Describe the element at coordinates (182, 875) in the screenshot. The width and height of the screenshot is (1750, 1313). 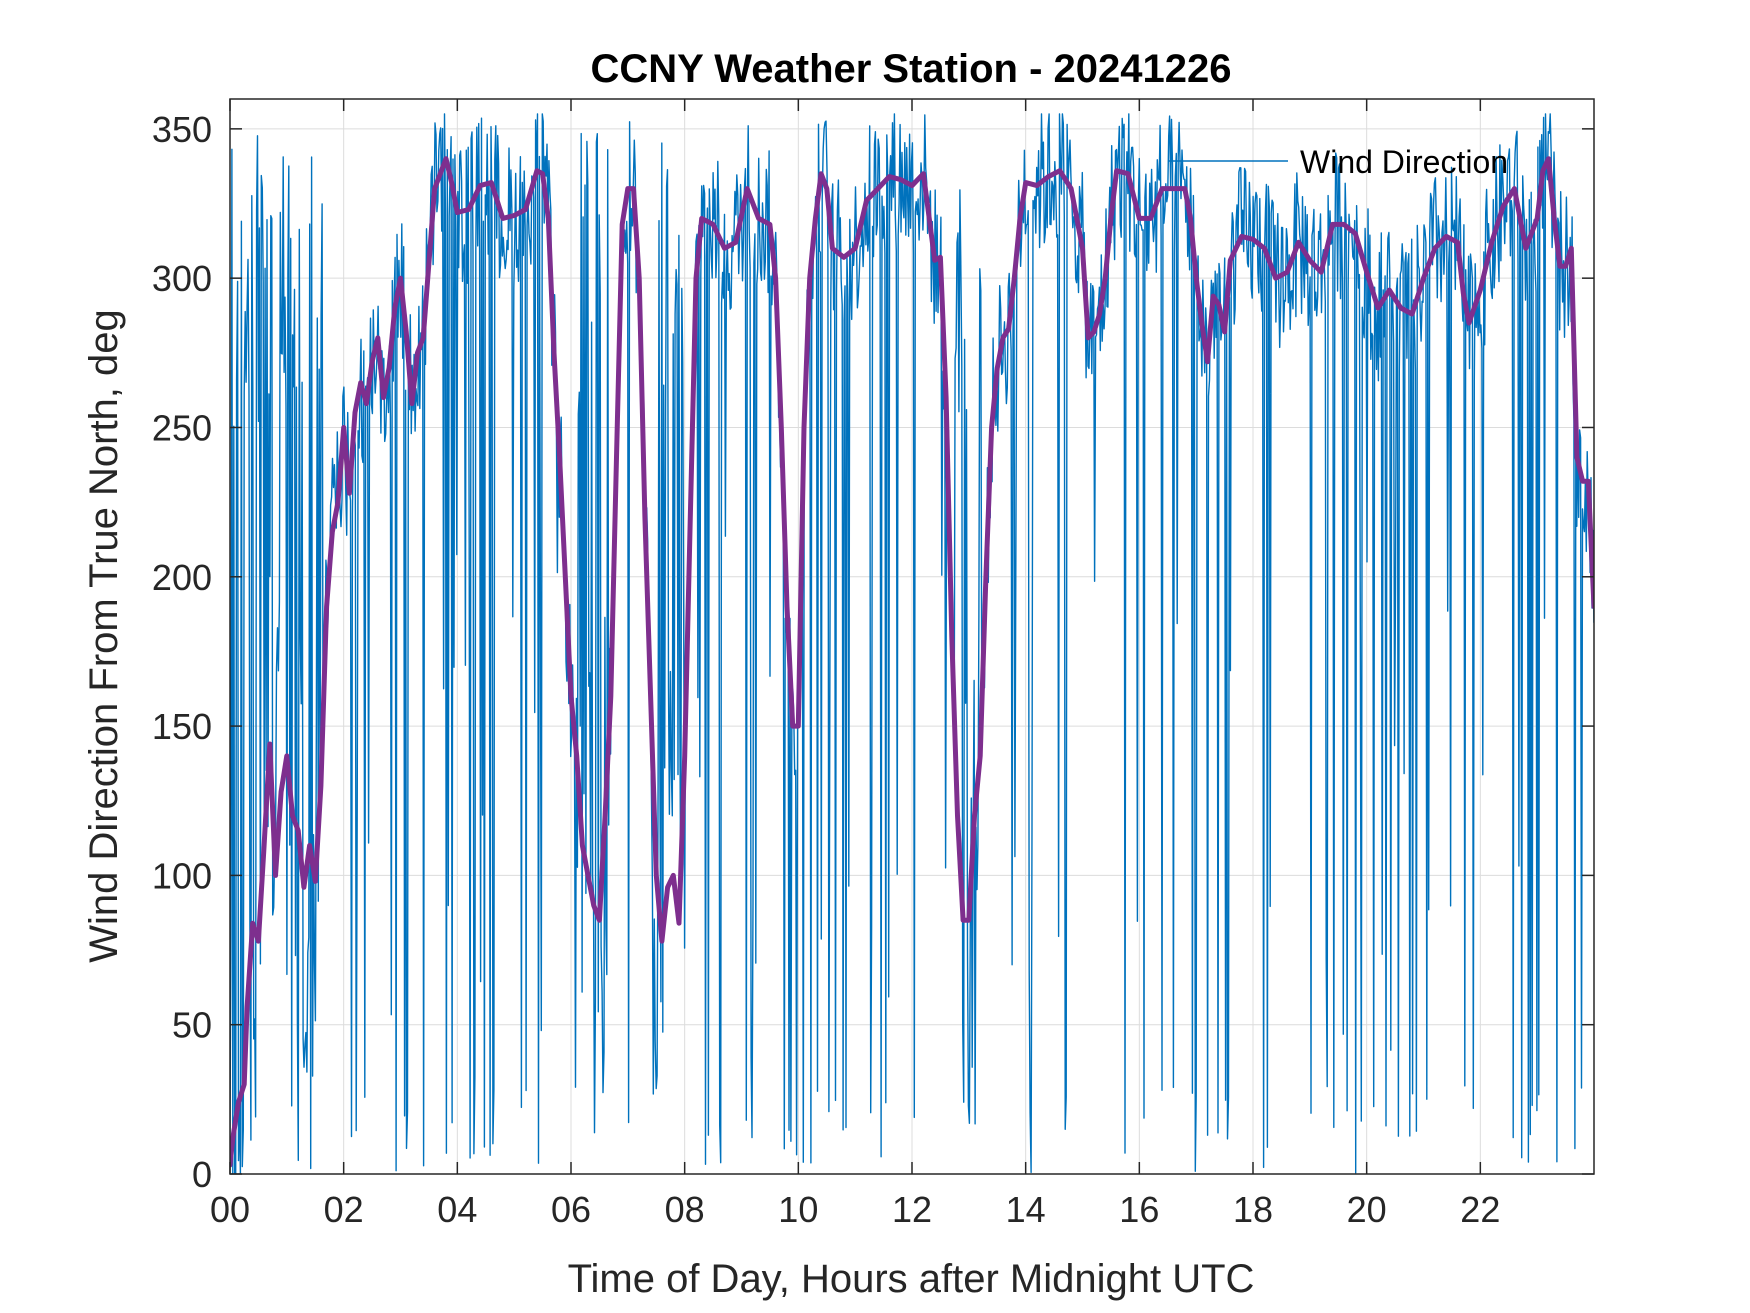
I see `y-tick-label: 100` at that location.